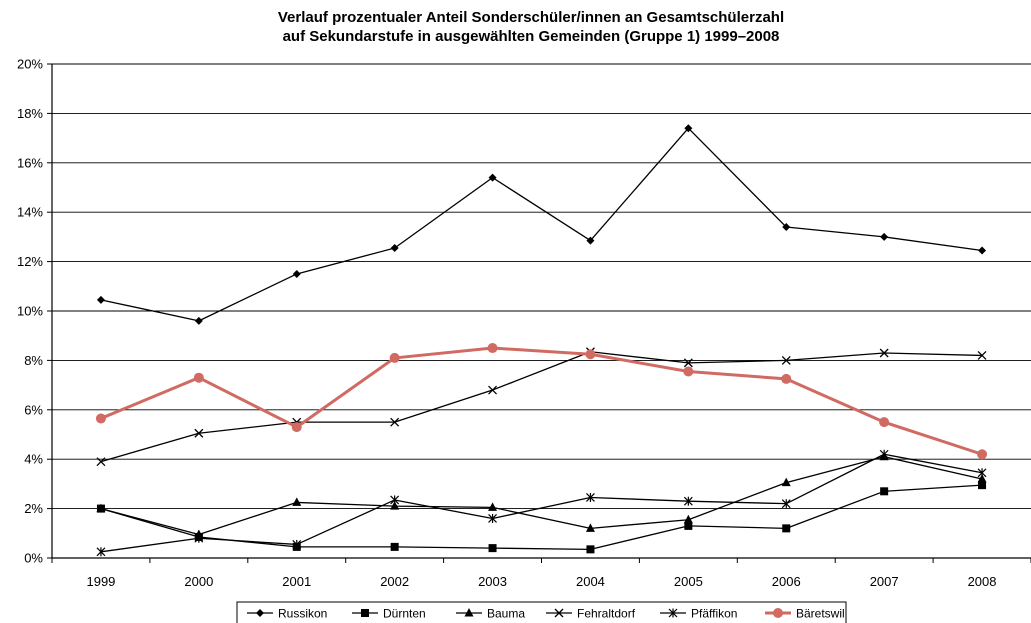  Describe the element at coordinates (698, 614) in the screenshot. I see `legend-item: Pfäffikon` at that location.